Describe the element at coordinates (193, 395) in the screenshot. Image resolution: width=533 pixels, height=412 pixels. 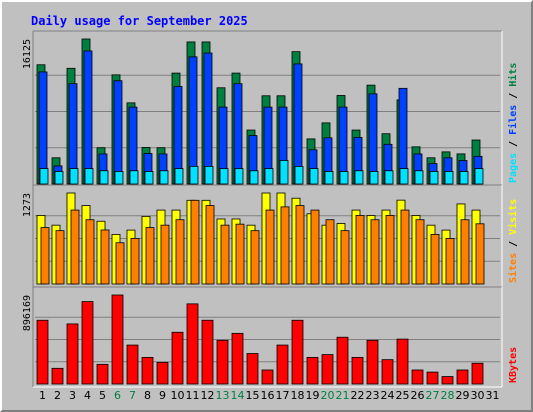
I see `x-tick-label: 11` at that location.